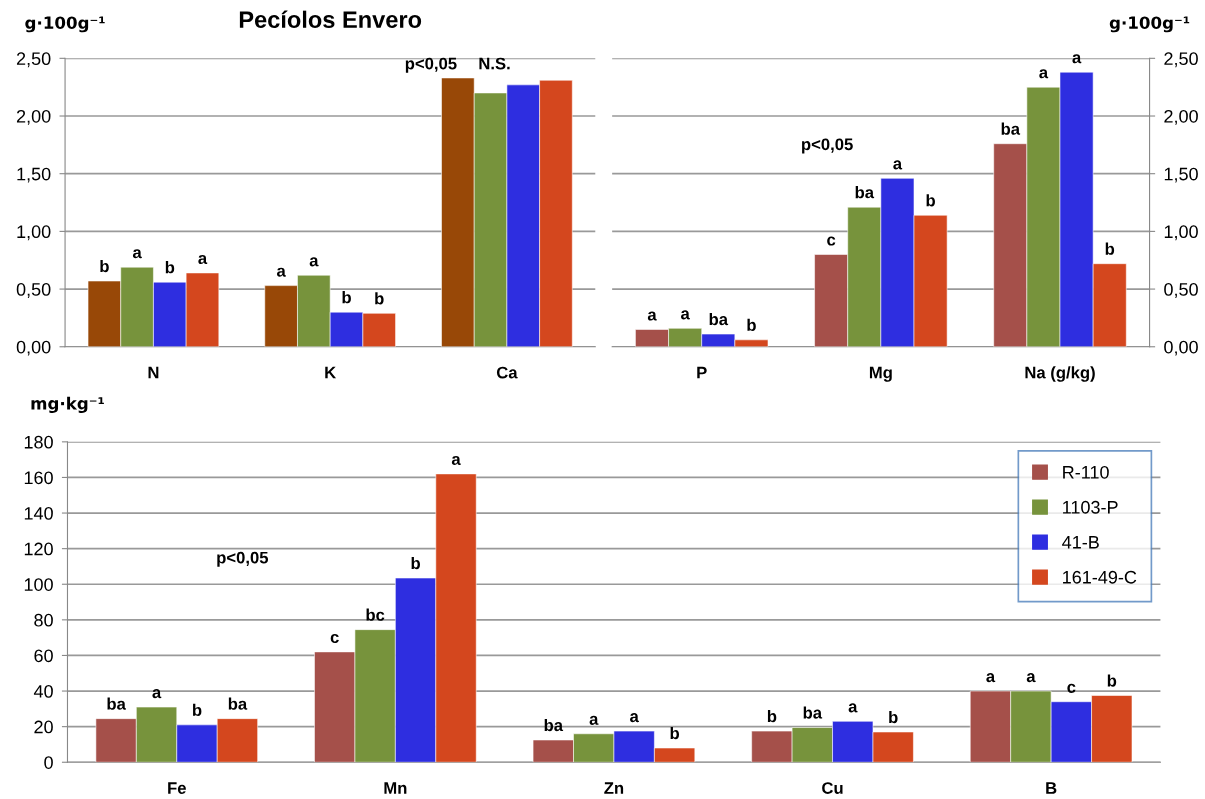  What do you see at coordinates (38, 513) in the screenshot?
I see `y-tick-label: 140` at bounding box center [38, 513].